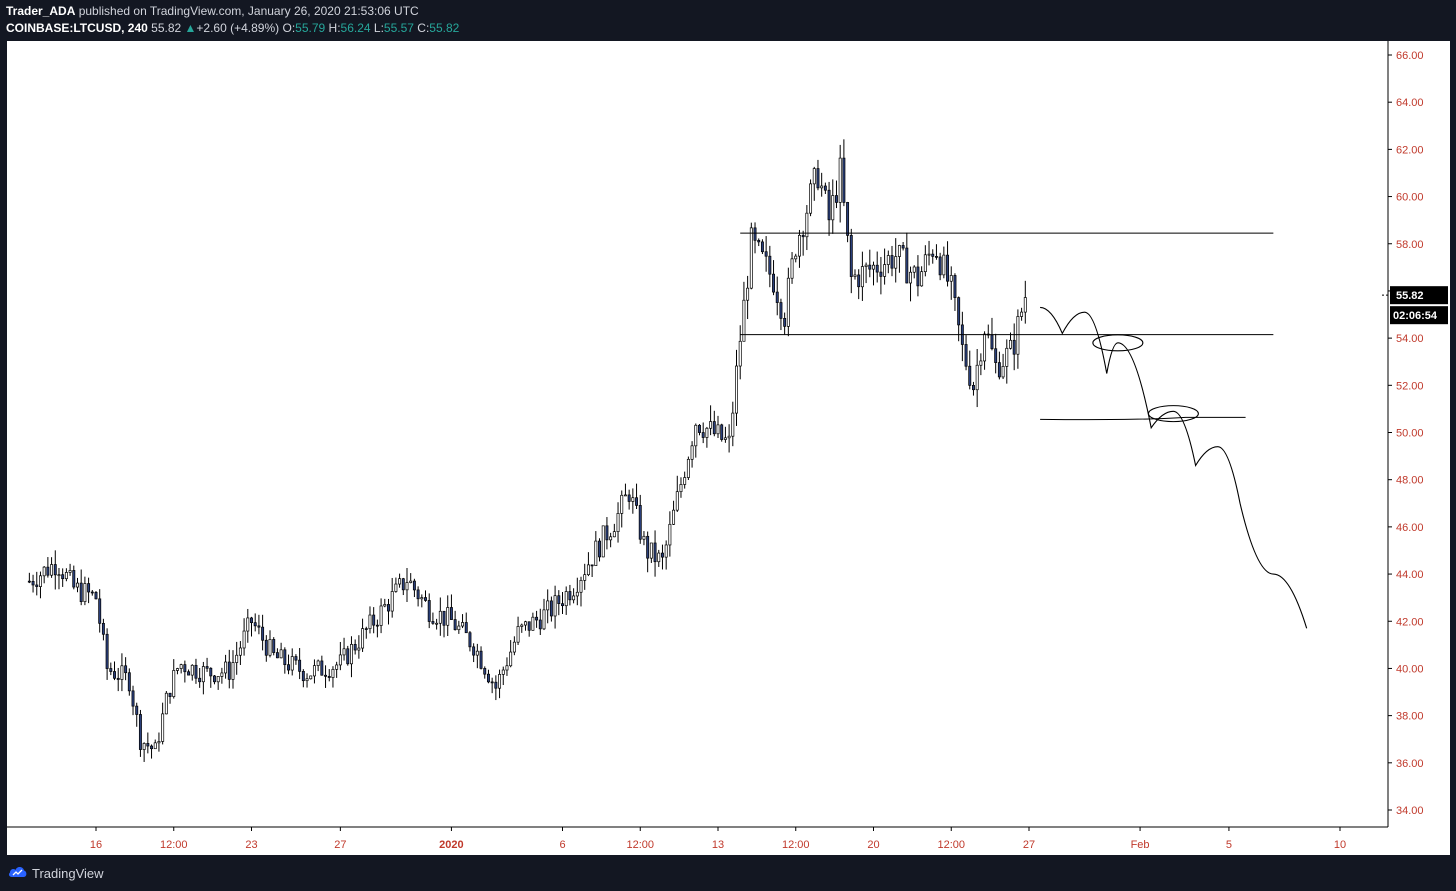 This screenshot has width=1456, height=891. Describe the element at coordinates (334, 28) in the screenshot. I see `high-label: H:` at that location.